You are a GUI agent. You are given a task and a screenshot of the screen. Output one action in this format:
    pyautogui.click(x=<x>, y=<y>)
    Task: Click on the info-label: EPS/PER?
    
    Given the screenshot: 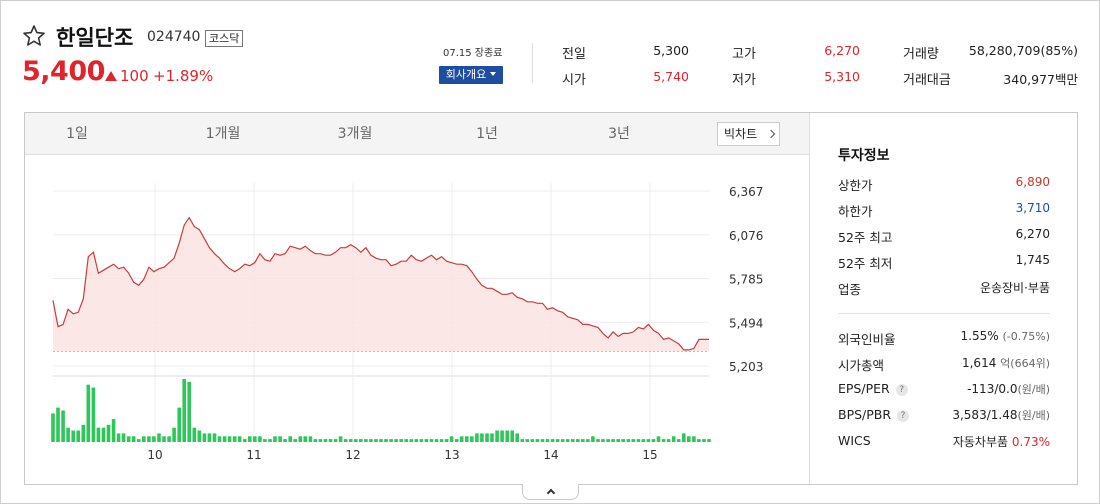 What is the action you would take?
    pyautogui.click(x=873, y=389)
    